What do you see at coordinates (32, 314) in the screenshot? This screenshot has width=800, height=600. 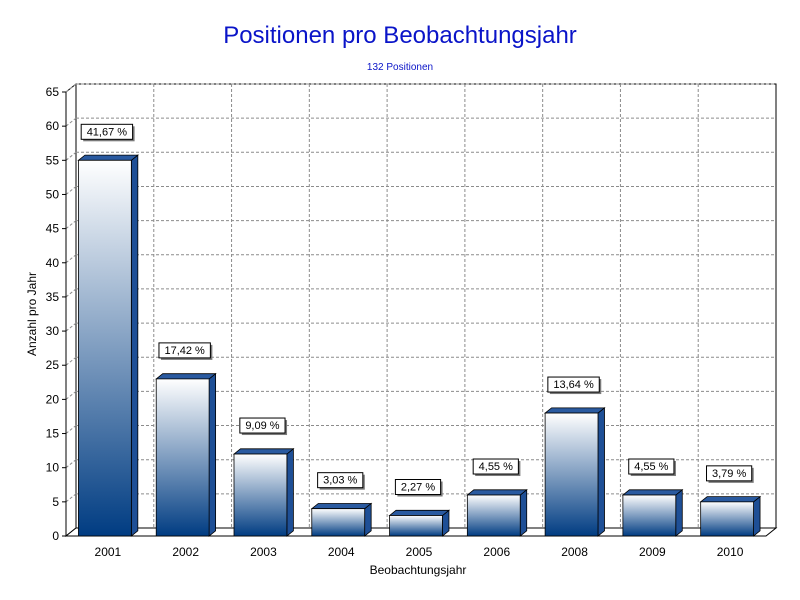 I see `y-axis-title: Anzahl pro Jahr` at bounding box center [32, 314].